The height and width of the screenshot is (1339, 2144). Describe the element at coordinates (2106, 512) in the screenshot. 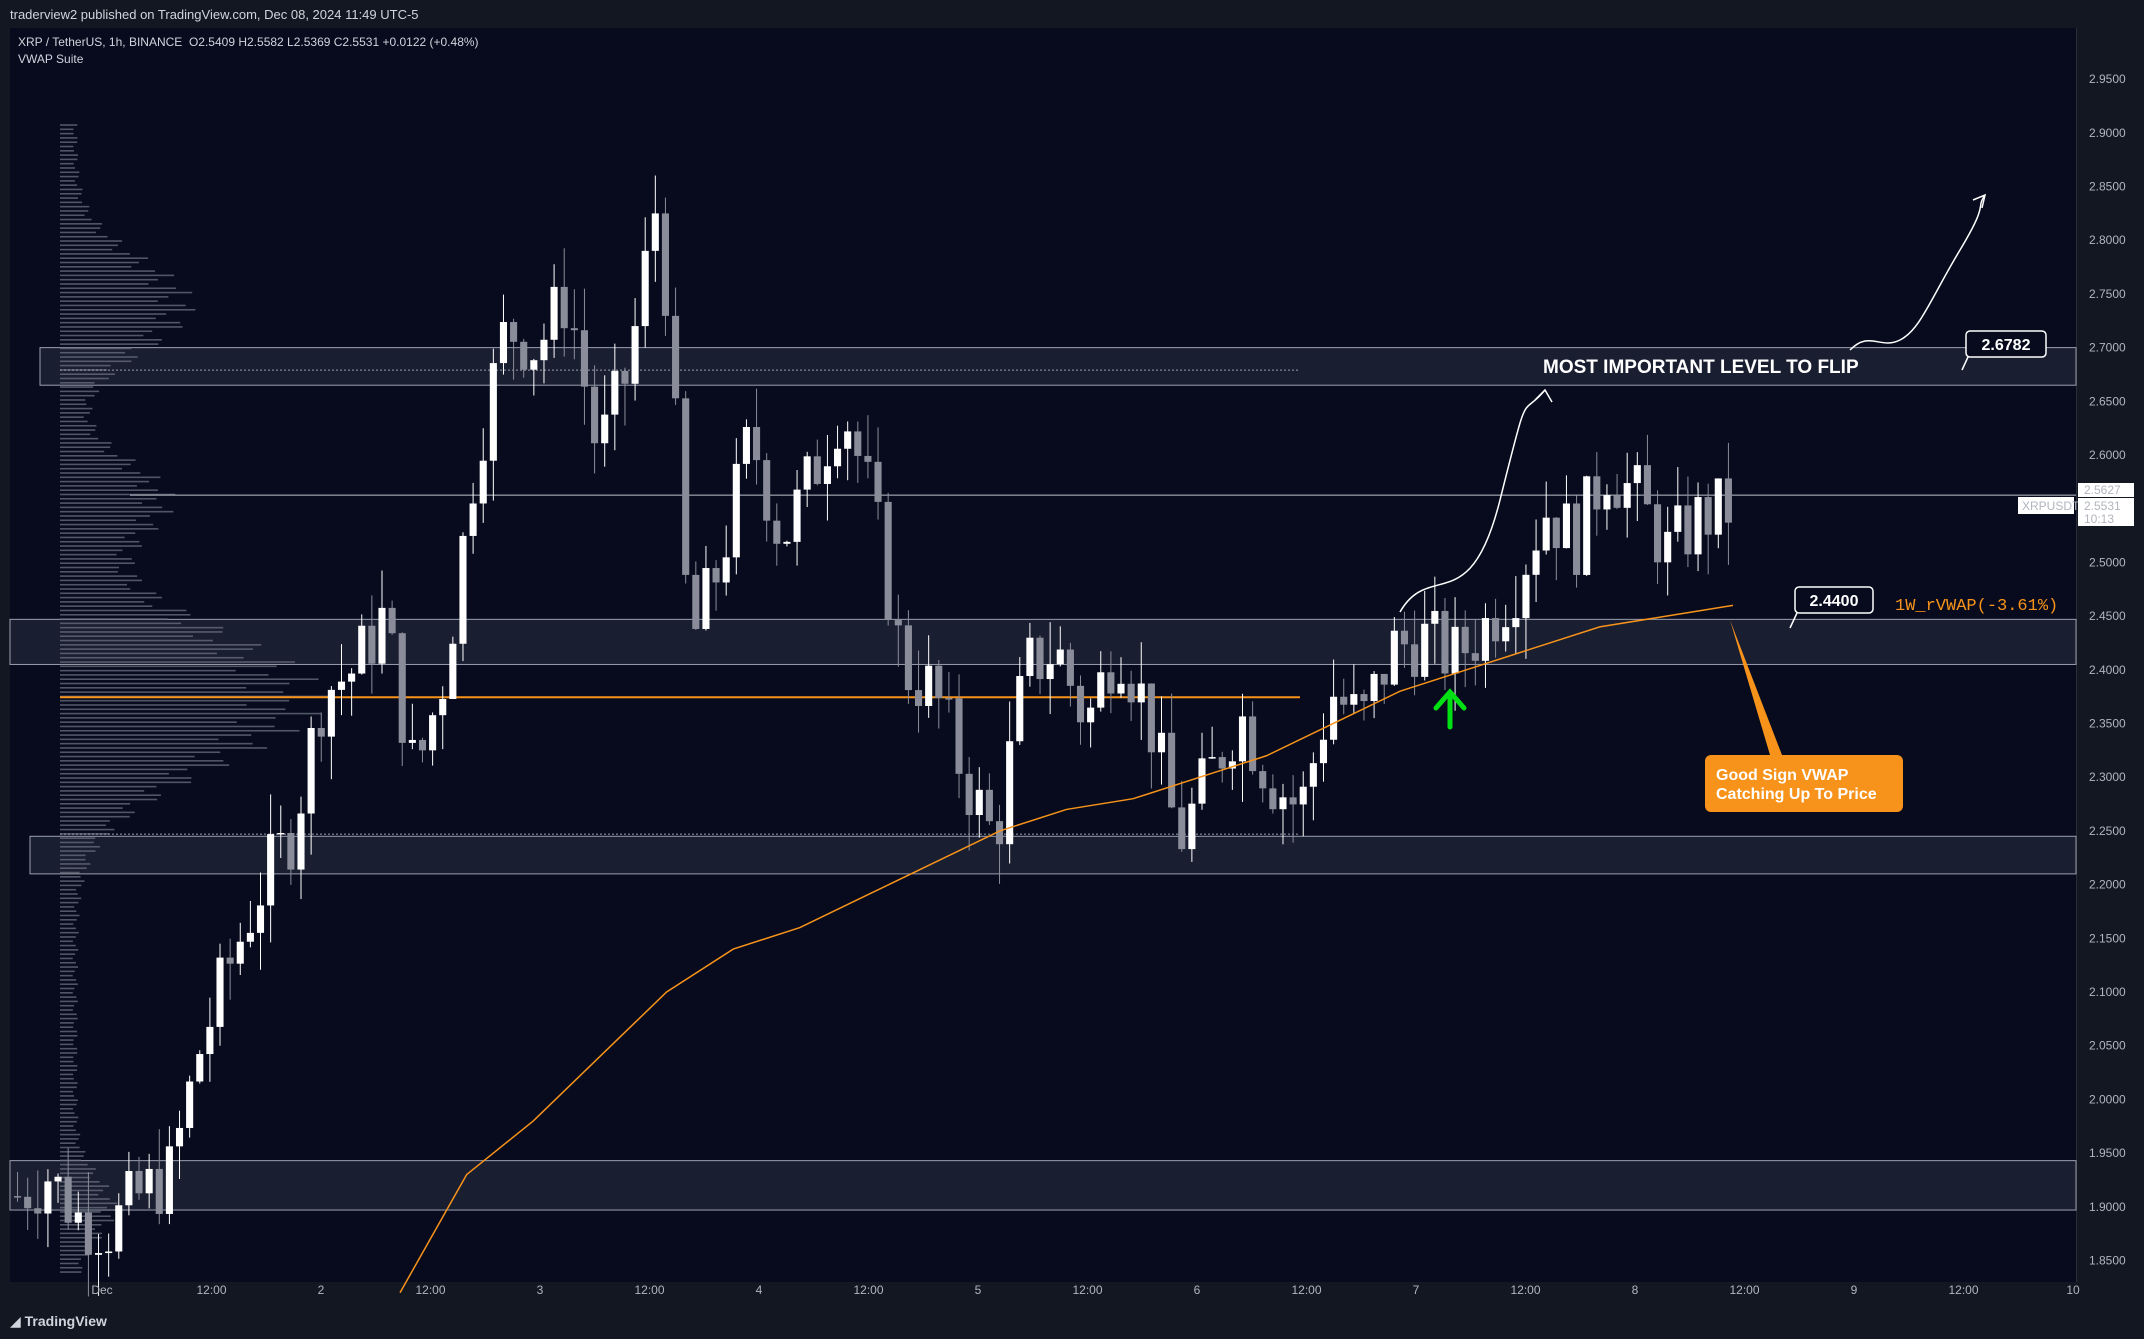

I see `last-price-tag` at that location.